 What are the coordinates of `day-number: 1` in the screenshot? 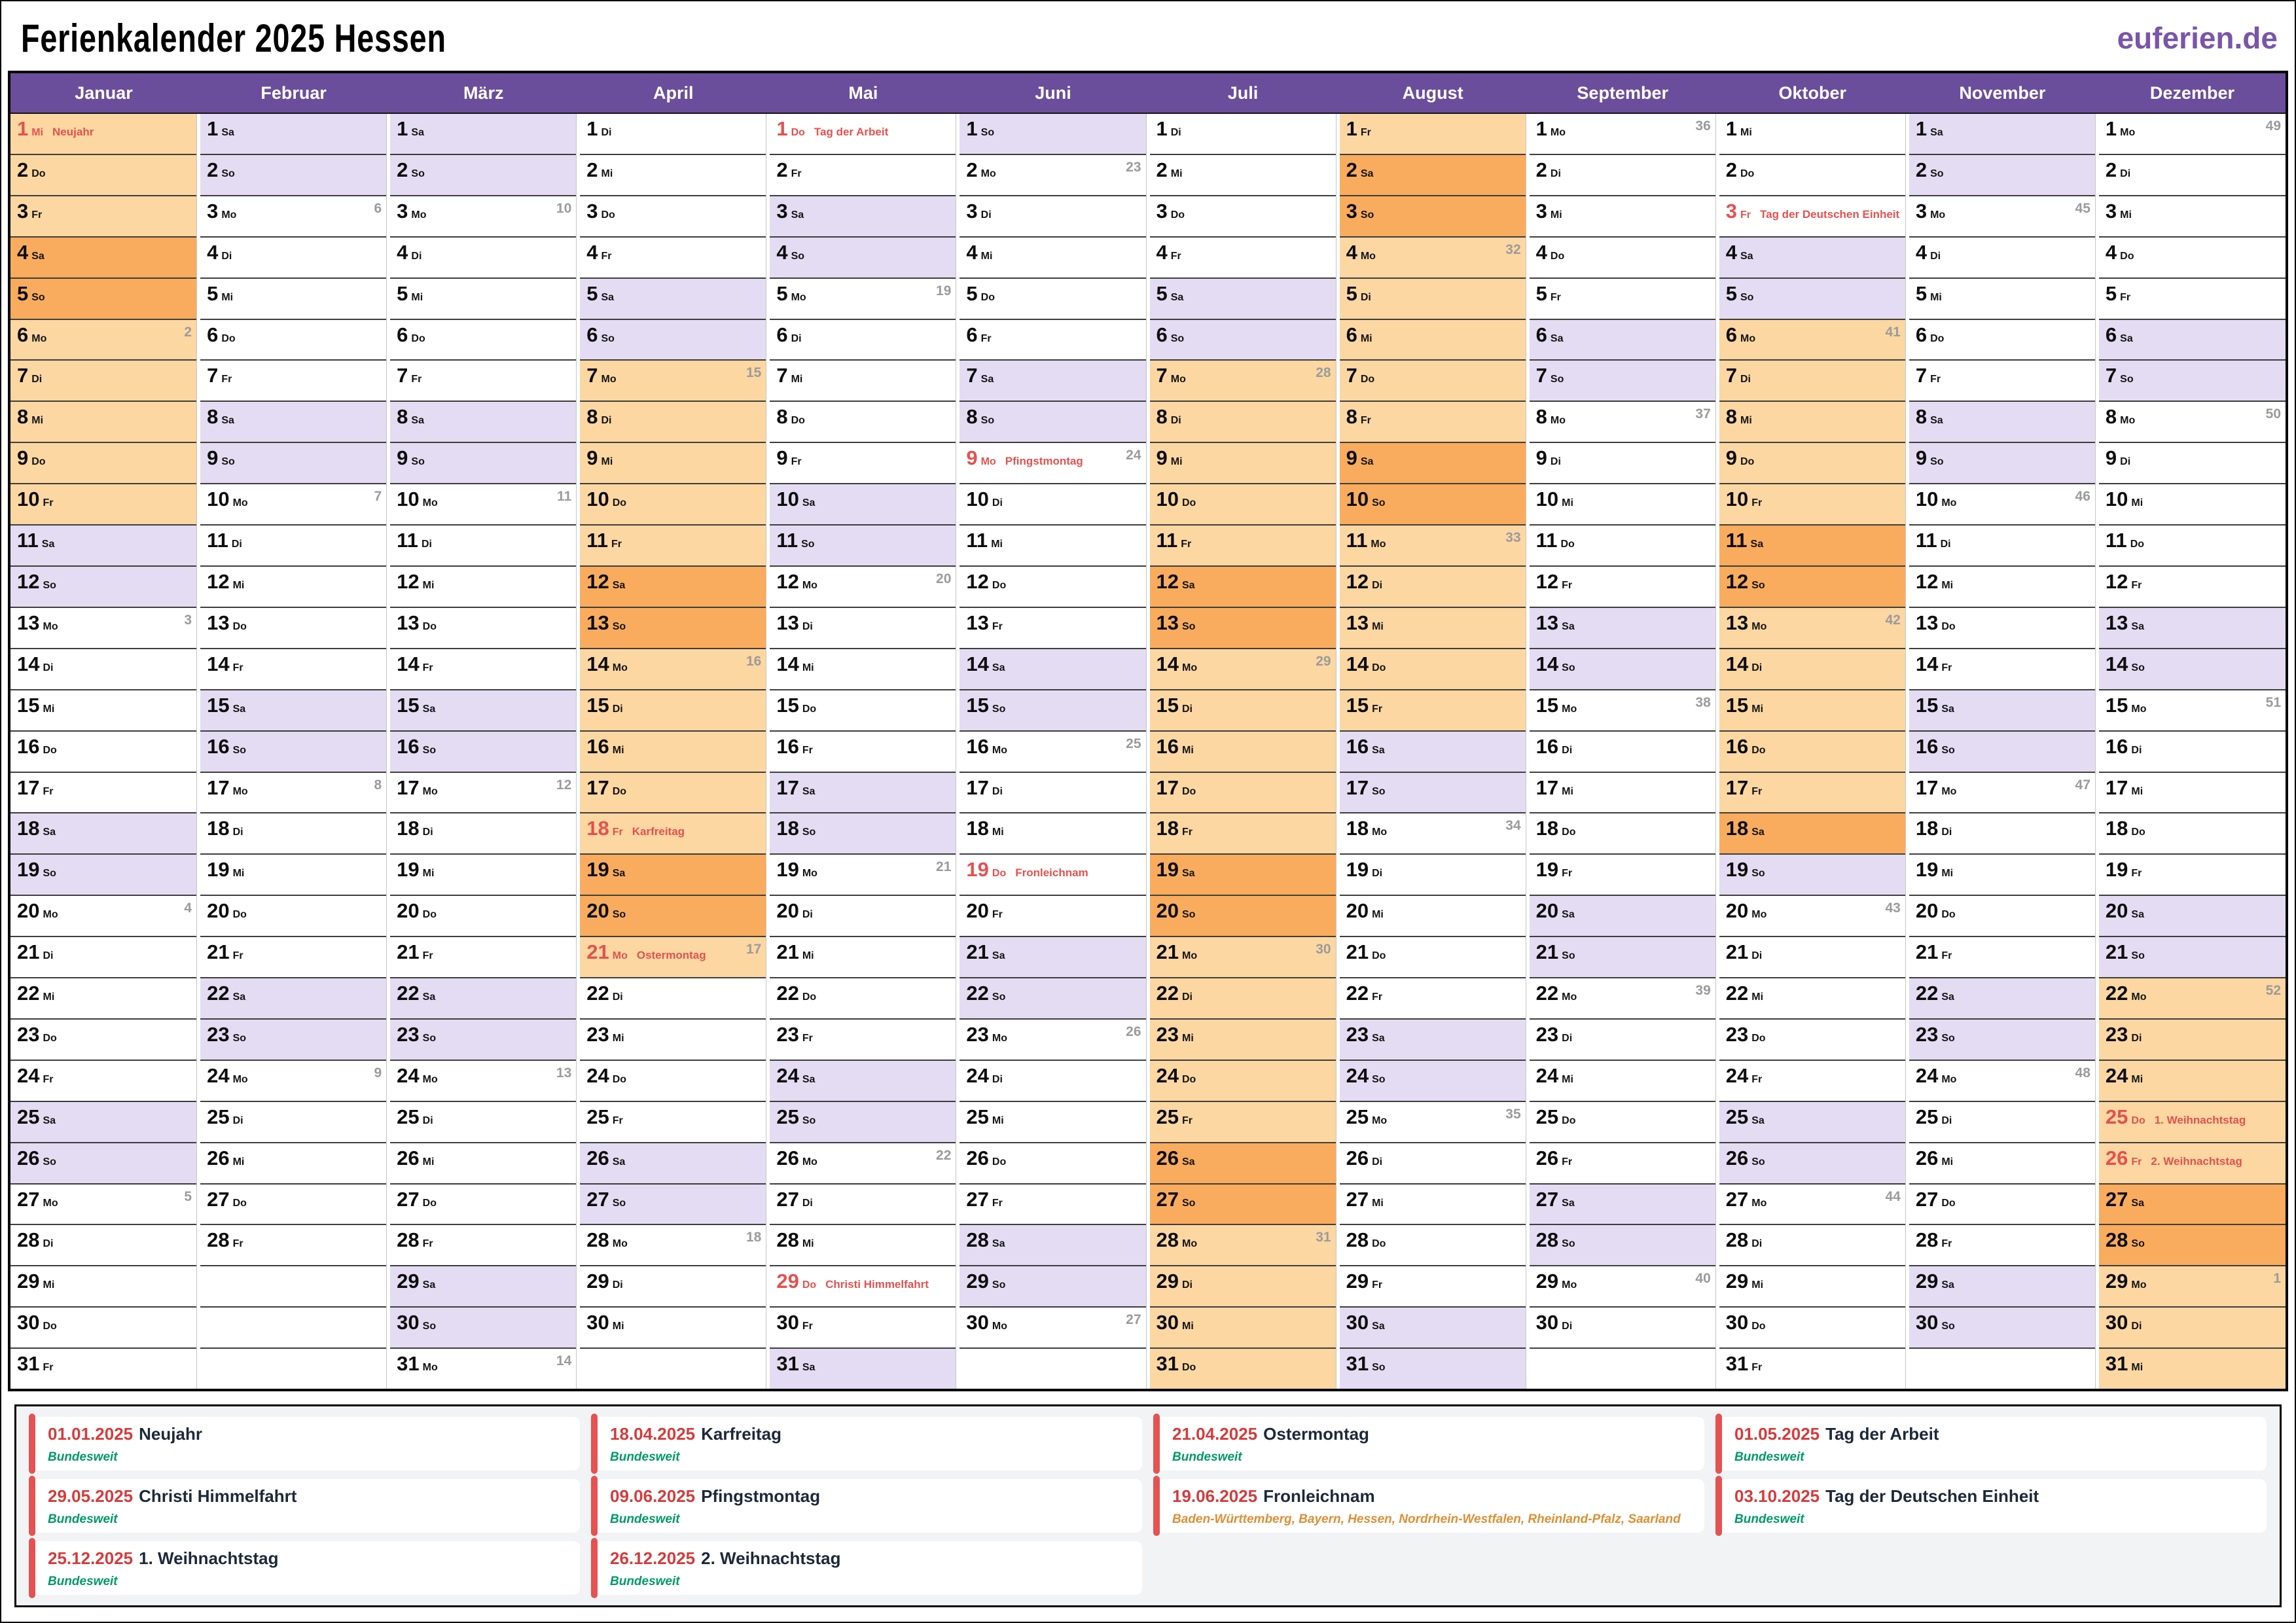 It's located at (1731, 128).